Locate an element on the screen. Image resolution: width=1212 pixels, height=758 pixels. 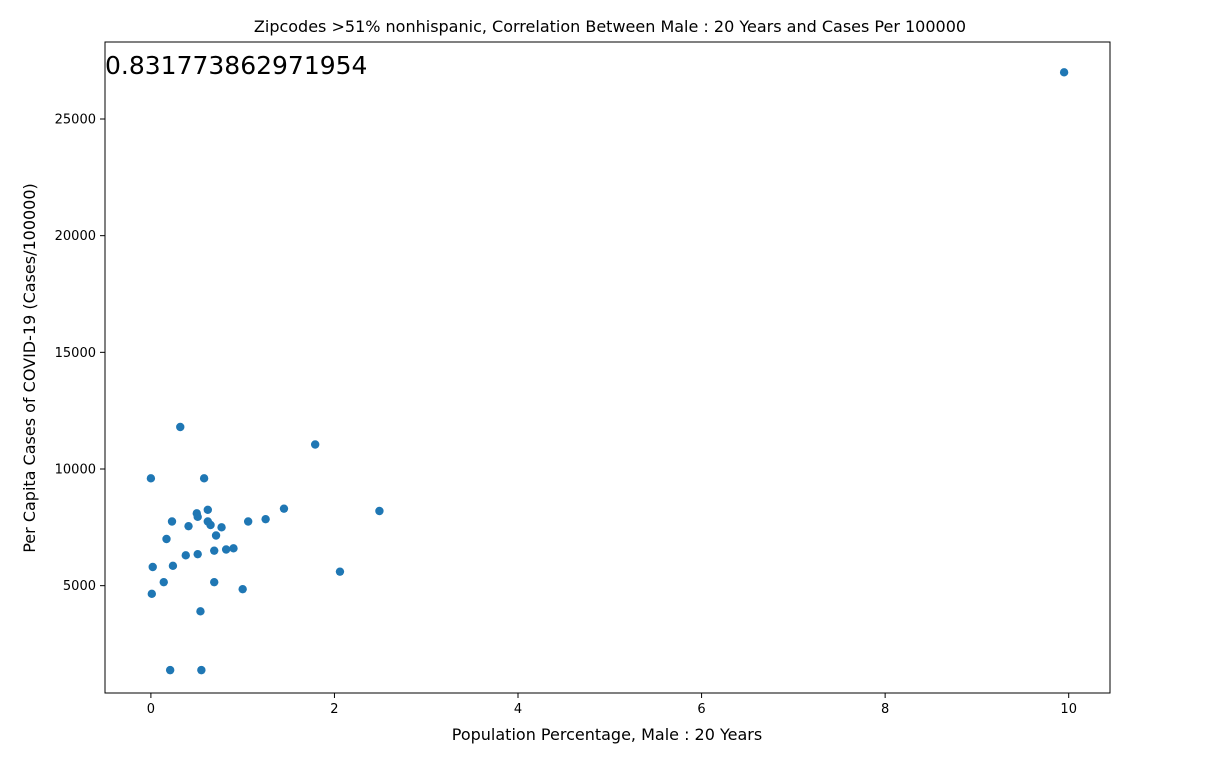
y-tick-label: 10000 is located at coordinates (75, 470).